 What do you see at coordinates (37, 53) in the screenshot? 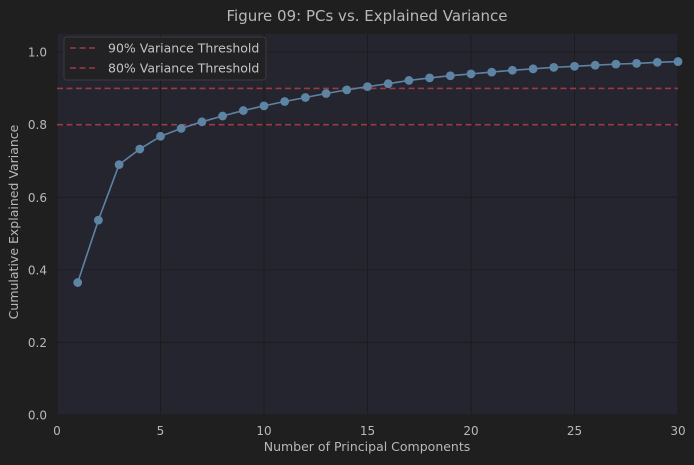
I see `y-tick-label: 1.0` at bounding box center [37, 53].